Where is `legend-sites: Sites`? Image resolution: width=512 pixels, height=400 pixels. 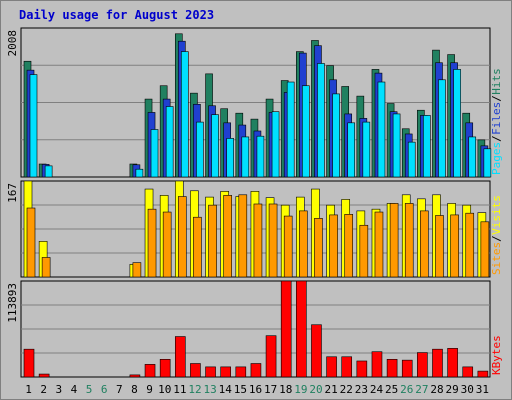
legend-sites: Sites is located at coordinates (496, 258).